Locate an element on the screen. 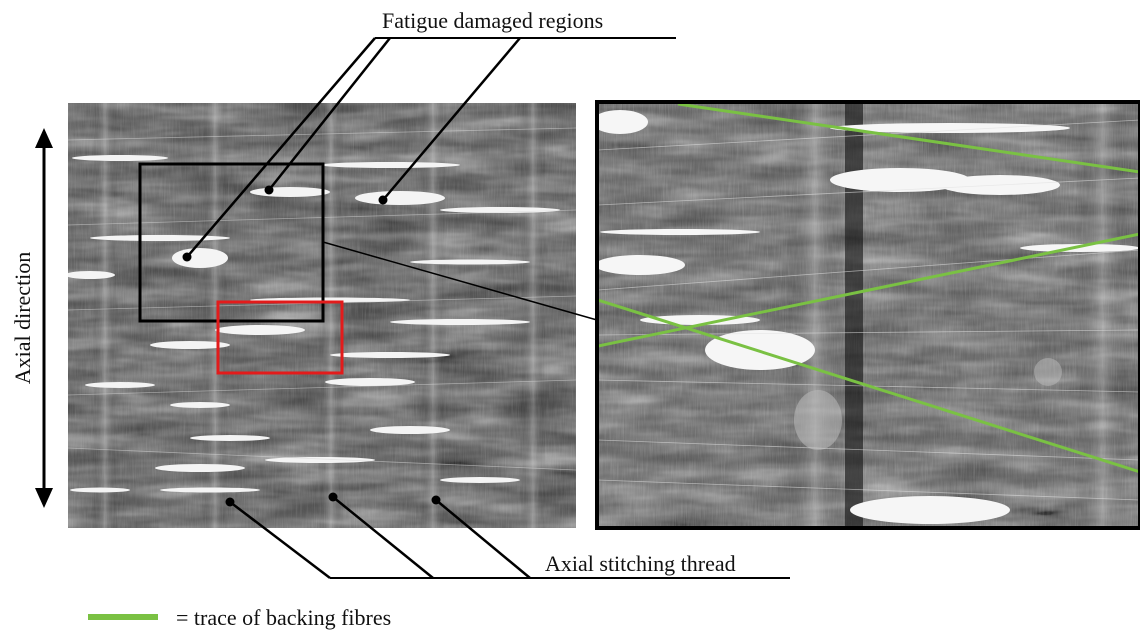 Image resolution: width=1140 pixels, height=635 pixels. axial-direction-label: Axial direction is located at coordinates (22, 318).